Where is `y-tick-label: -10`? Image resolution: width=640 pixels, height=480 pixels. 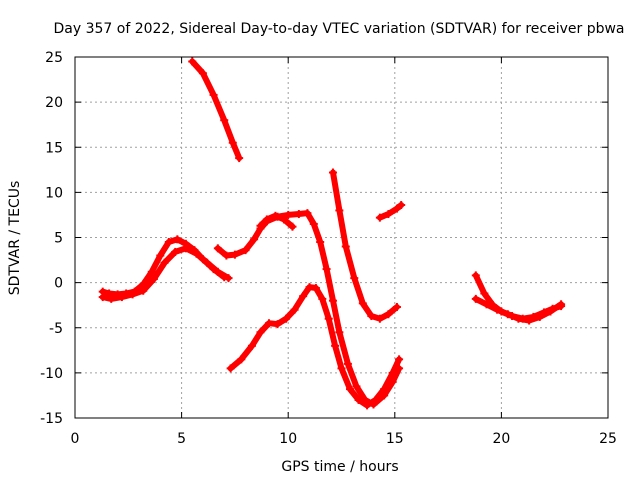
y-tick-label: -10 is located at coordinates (51, 374).